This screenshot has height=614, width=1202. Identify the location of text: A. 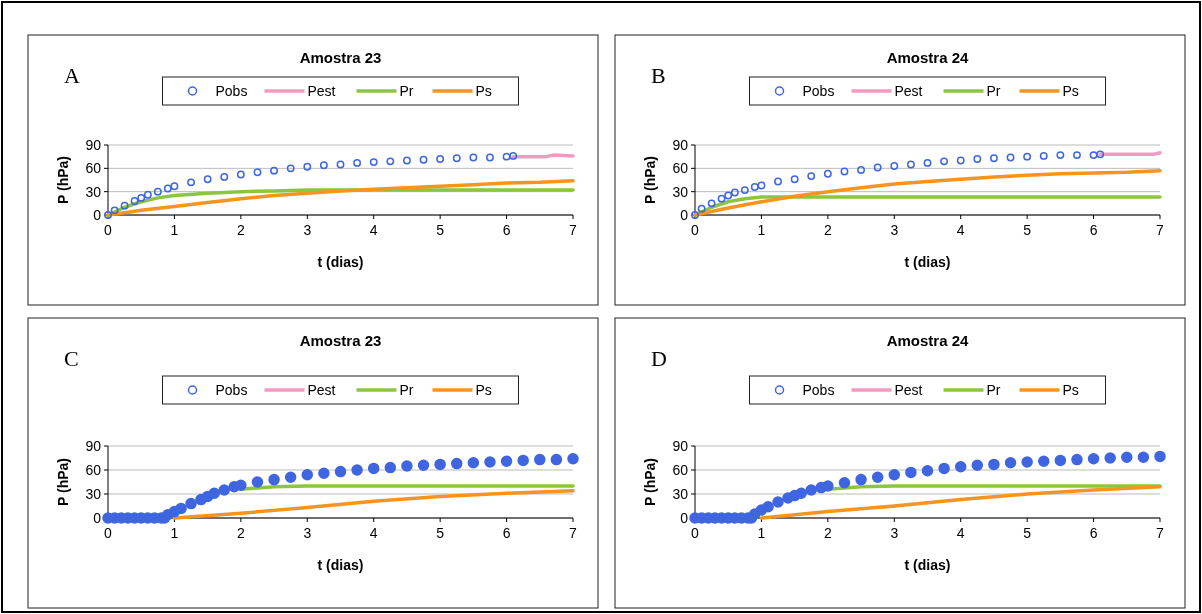
(72, 75).